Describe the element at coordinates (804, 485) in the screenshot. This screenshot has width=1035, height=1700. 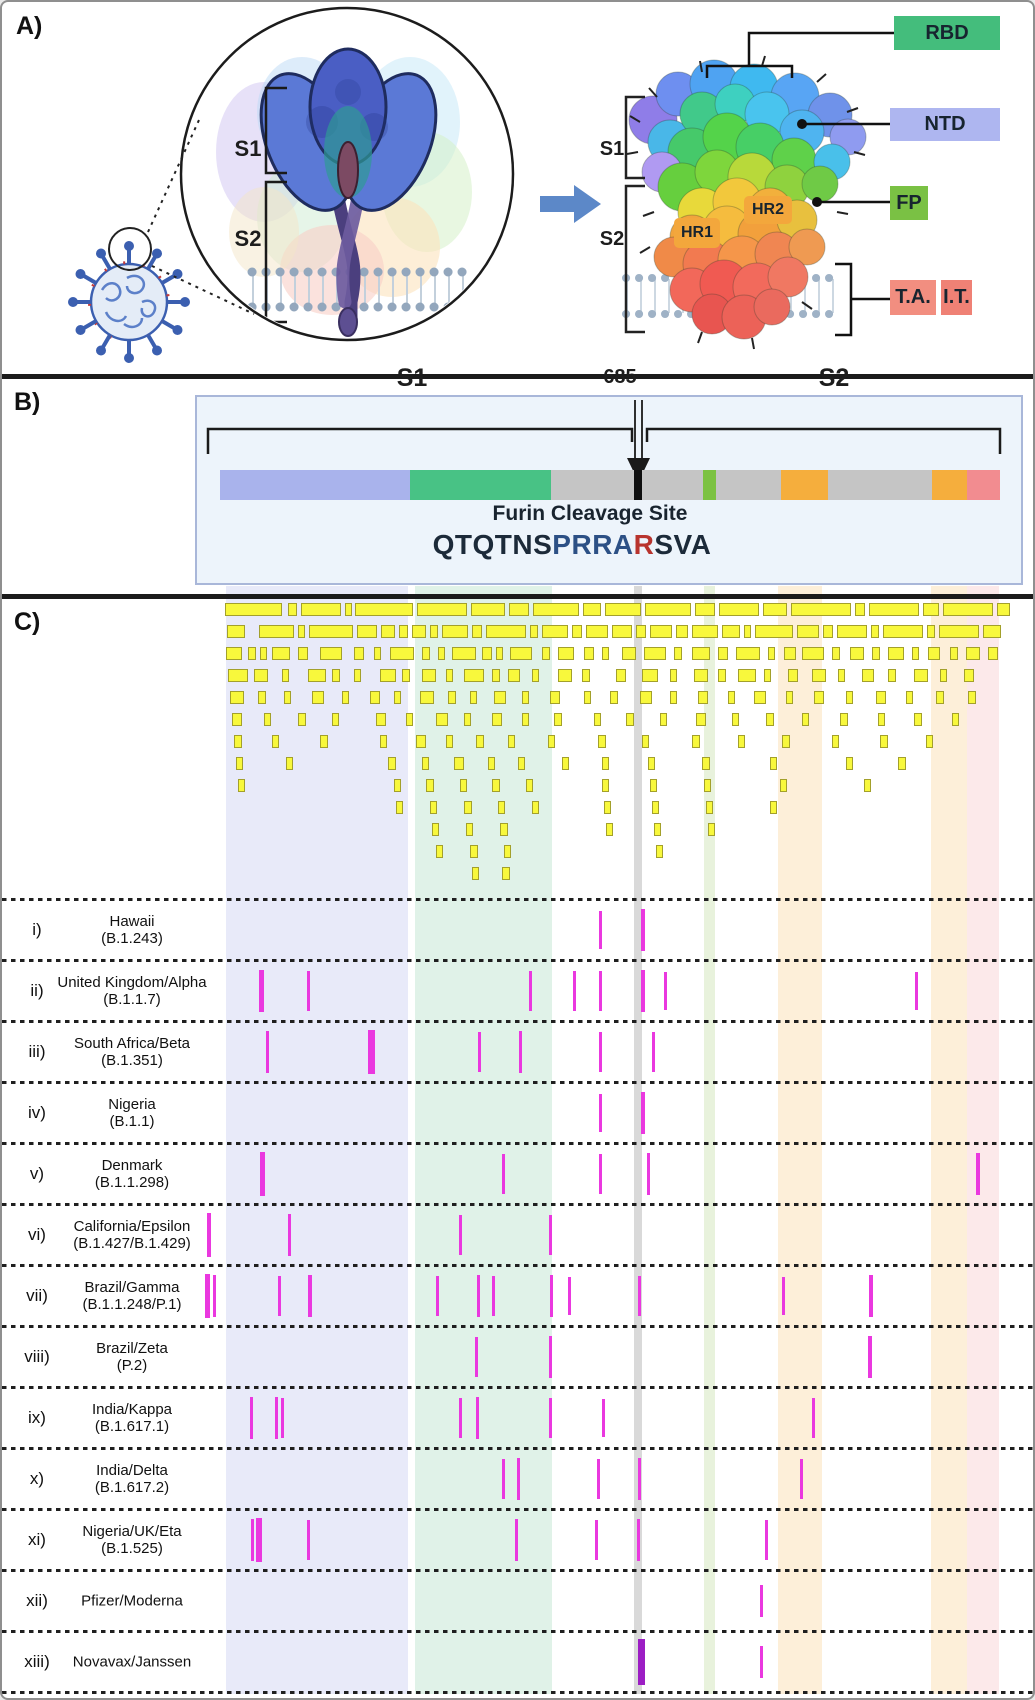
I see `domain-segment-HR1` at that location.